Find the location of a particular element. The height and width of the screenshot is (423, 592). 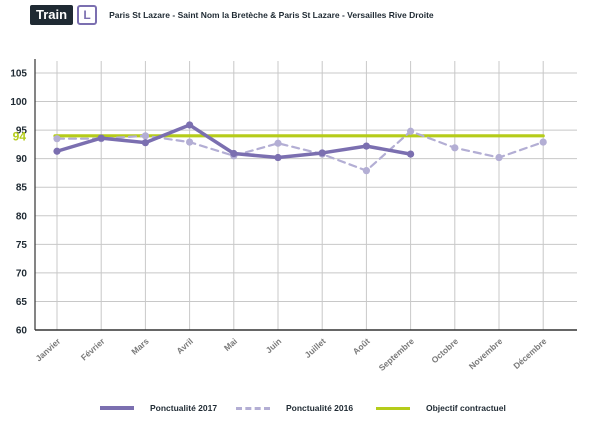

legend-item-2016: Ponctualité 2016 is located at coordinates (294, 408).